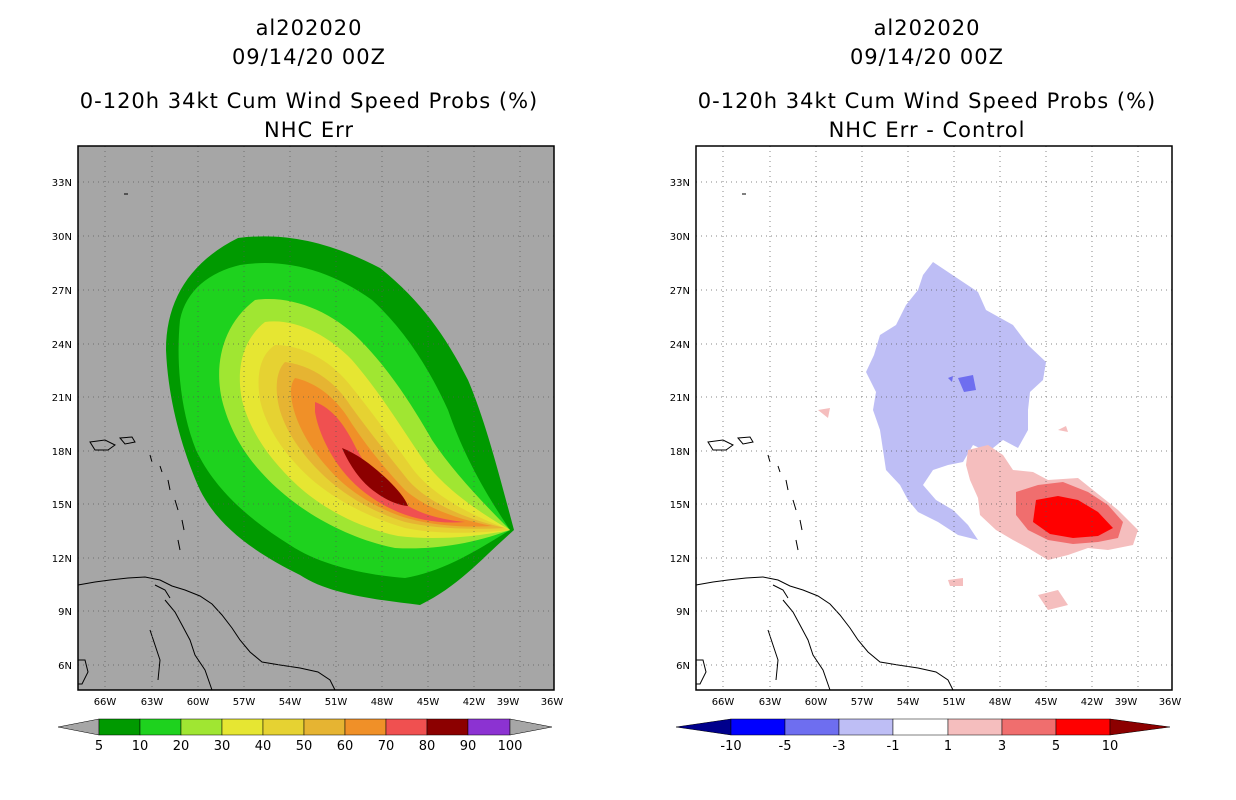 The height and width of the screenshot is (800, 1236). What do you see at coordinates (222, 746) in the screenshot?
I see `colorbar-label: 30` at bounding box center [222, 746].